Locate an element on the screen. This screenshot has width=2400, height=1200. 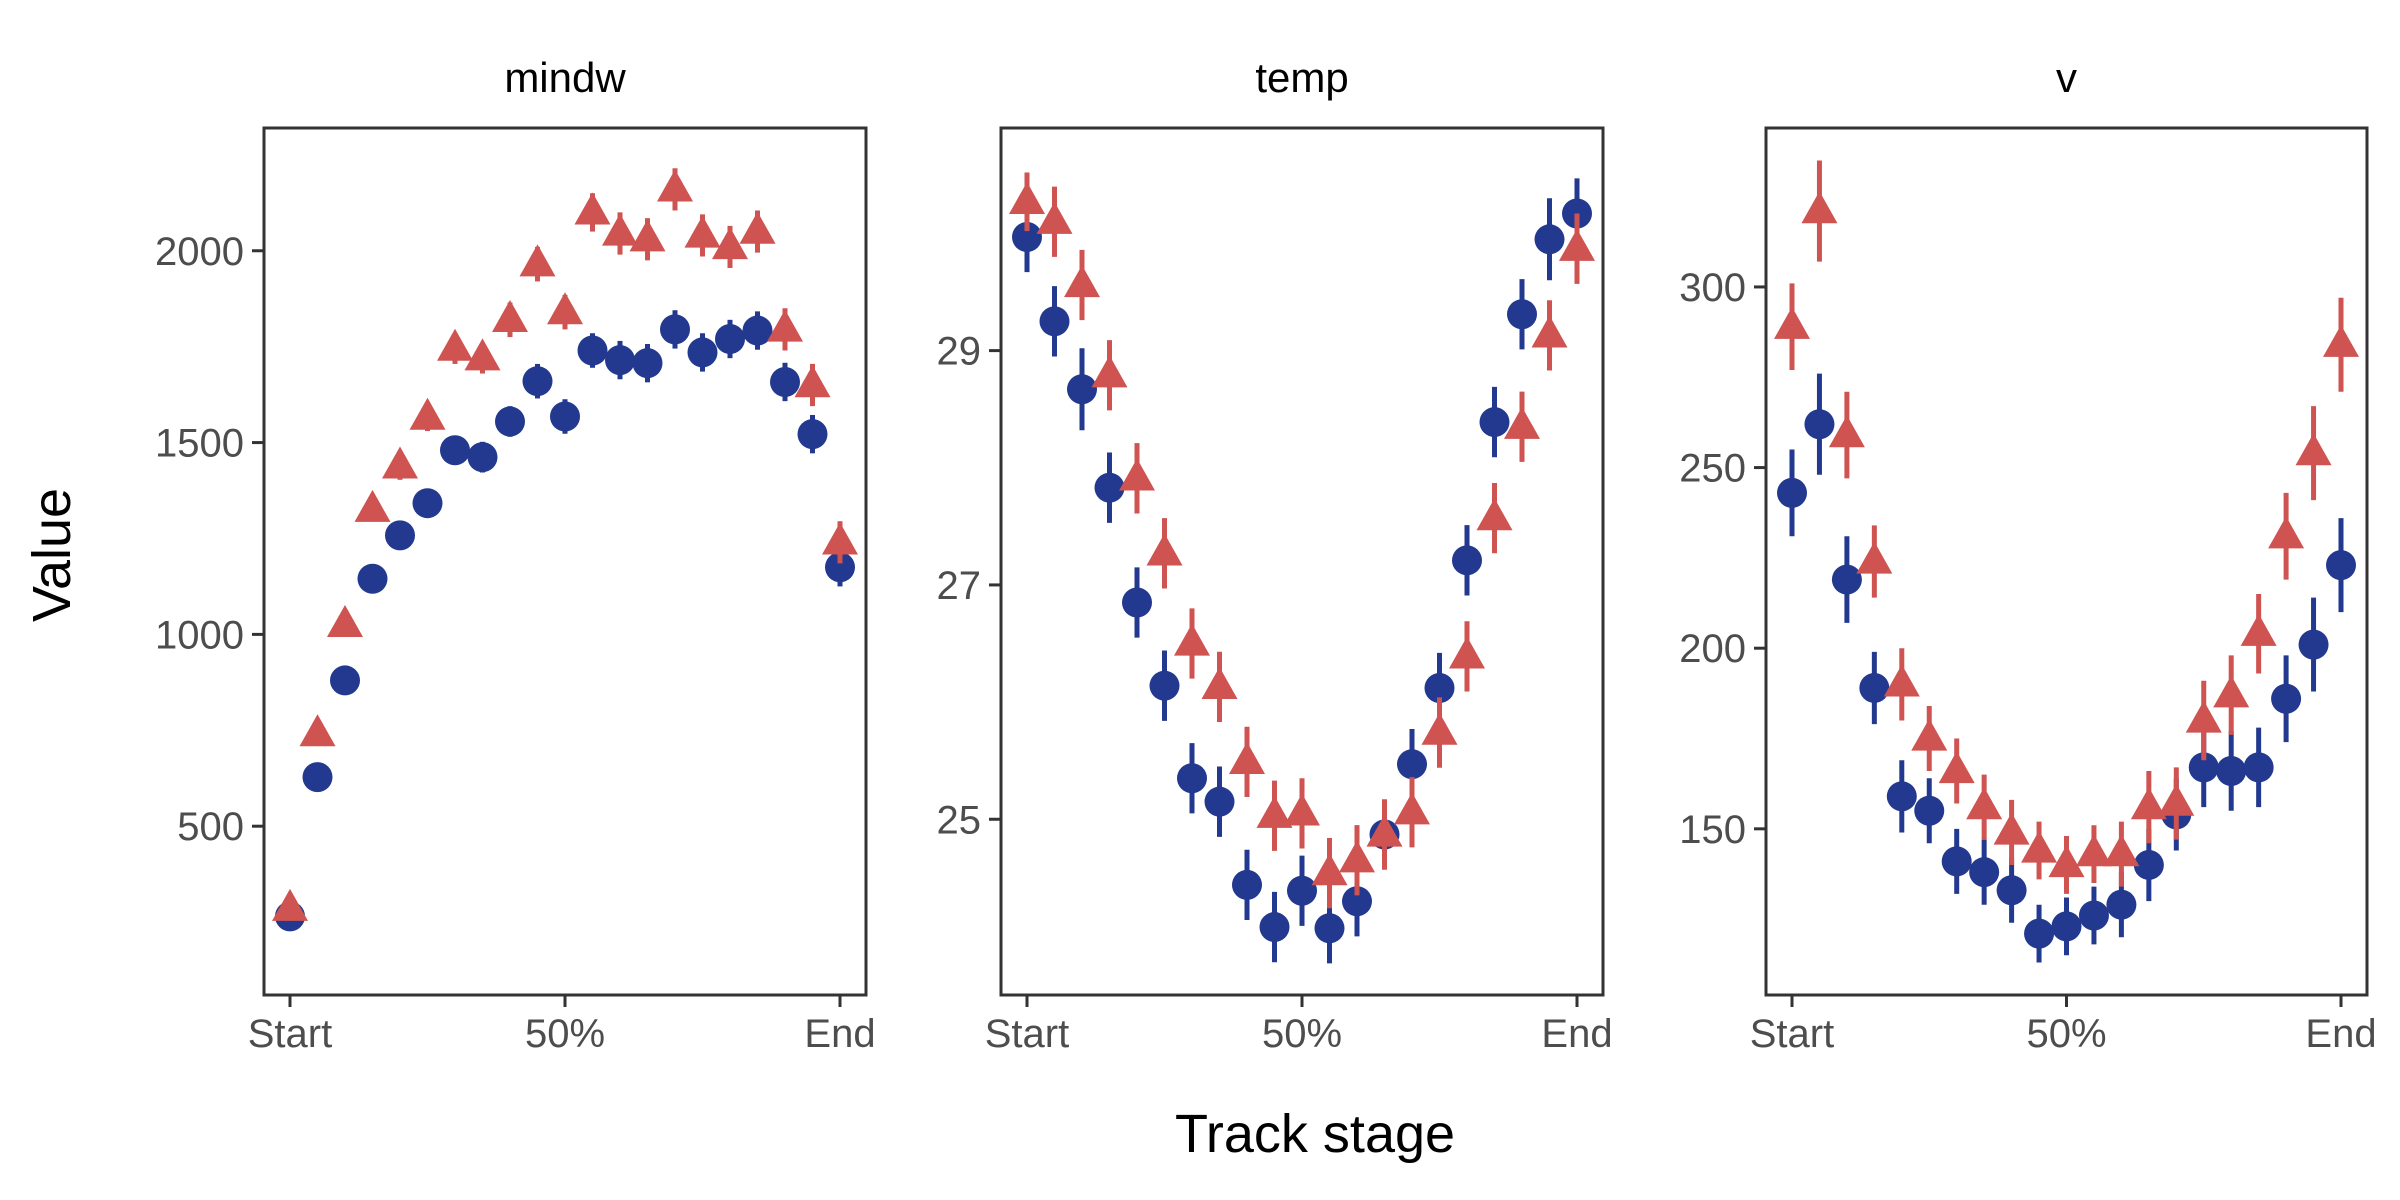
y-tick-label: 150 is located at coordinates (1712, 830).